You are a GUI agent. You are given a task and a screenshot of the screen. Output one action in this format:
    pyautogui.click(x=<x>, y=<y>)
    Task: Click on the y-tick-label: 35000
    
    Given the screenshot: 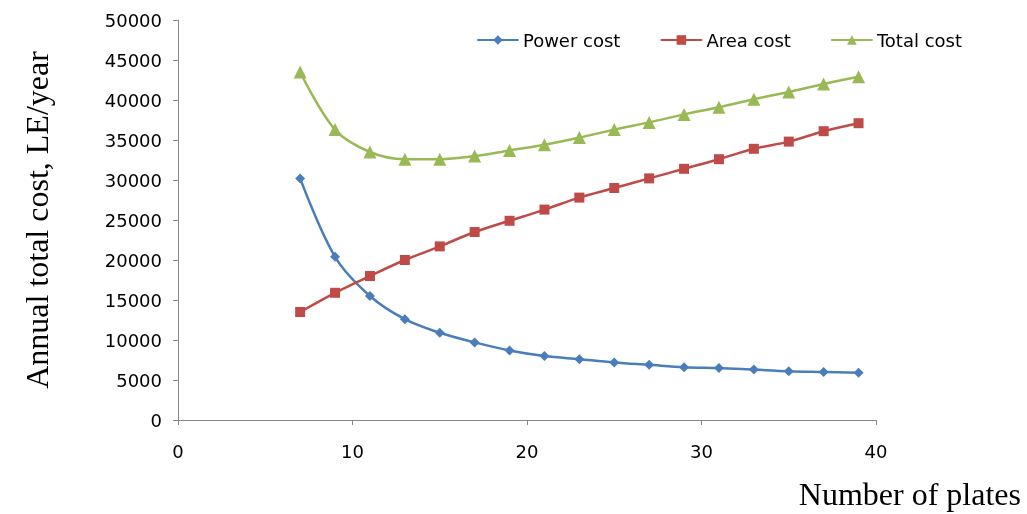 What is the action you would take?
    pyautogui.click(x=133, y=140)
    